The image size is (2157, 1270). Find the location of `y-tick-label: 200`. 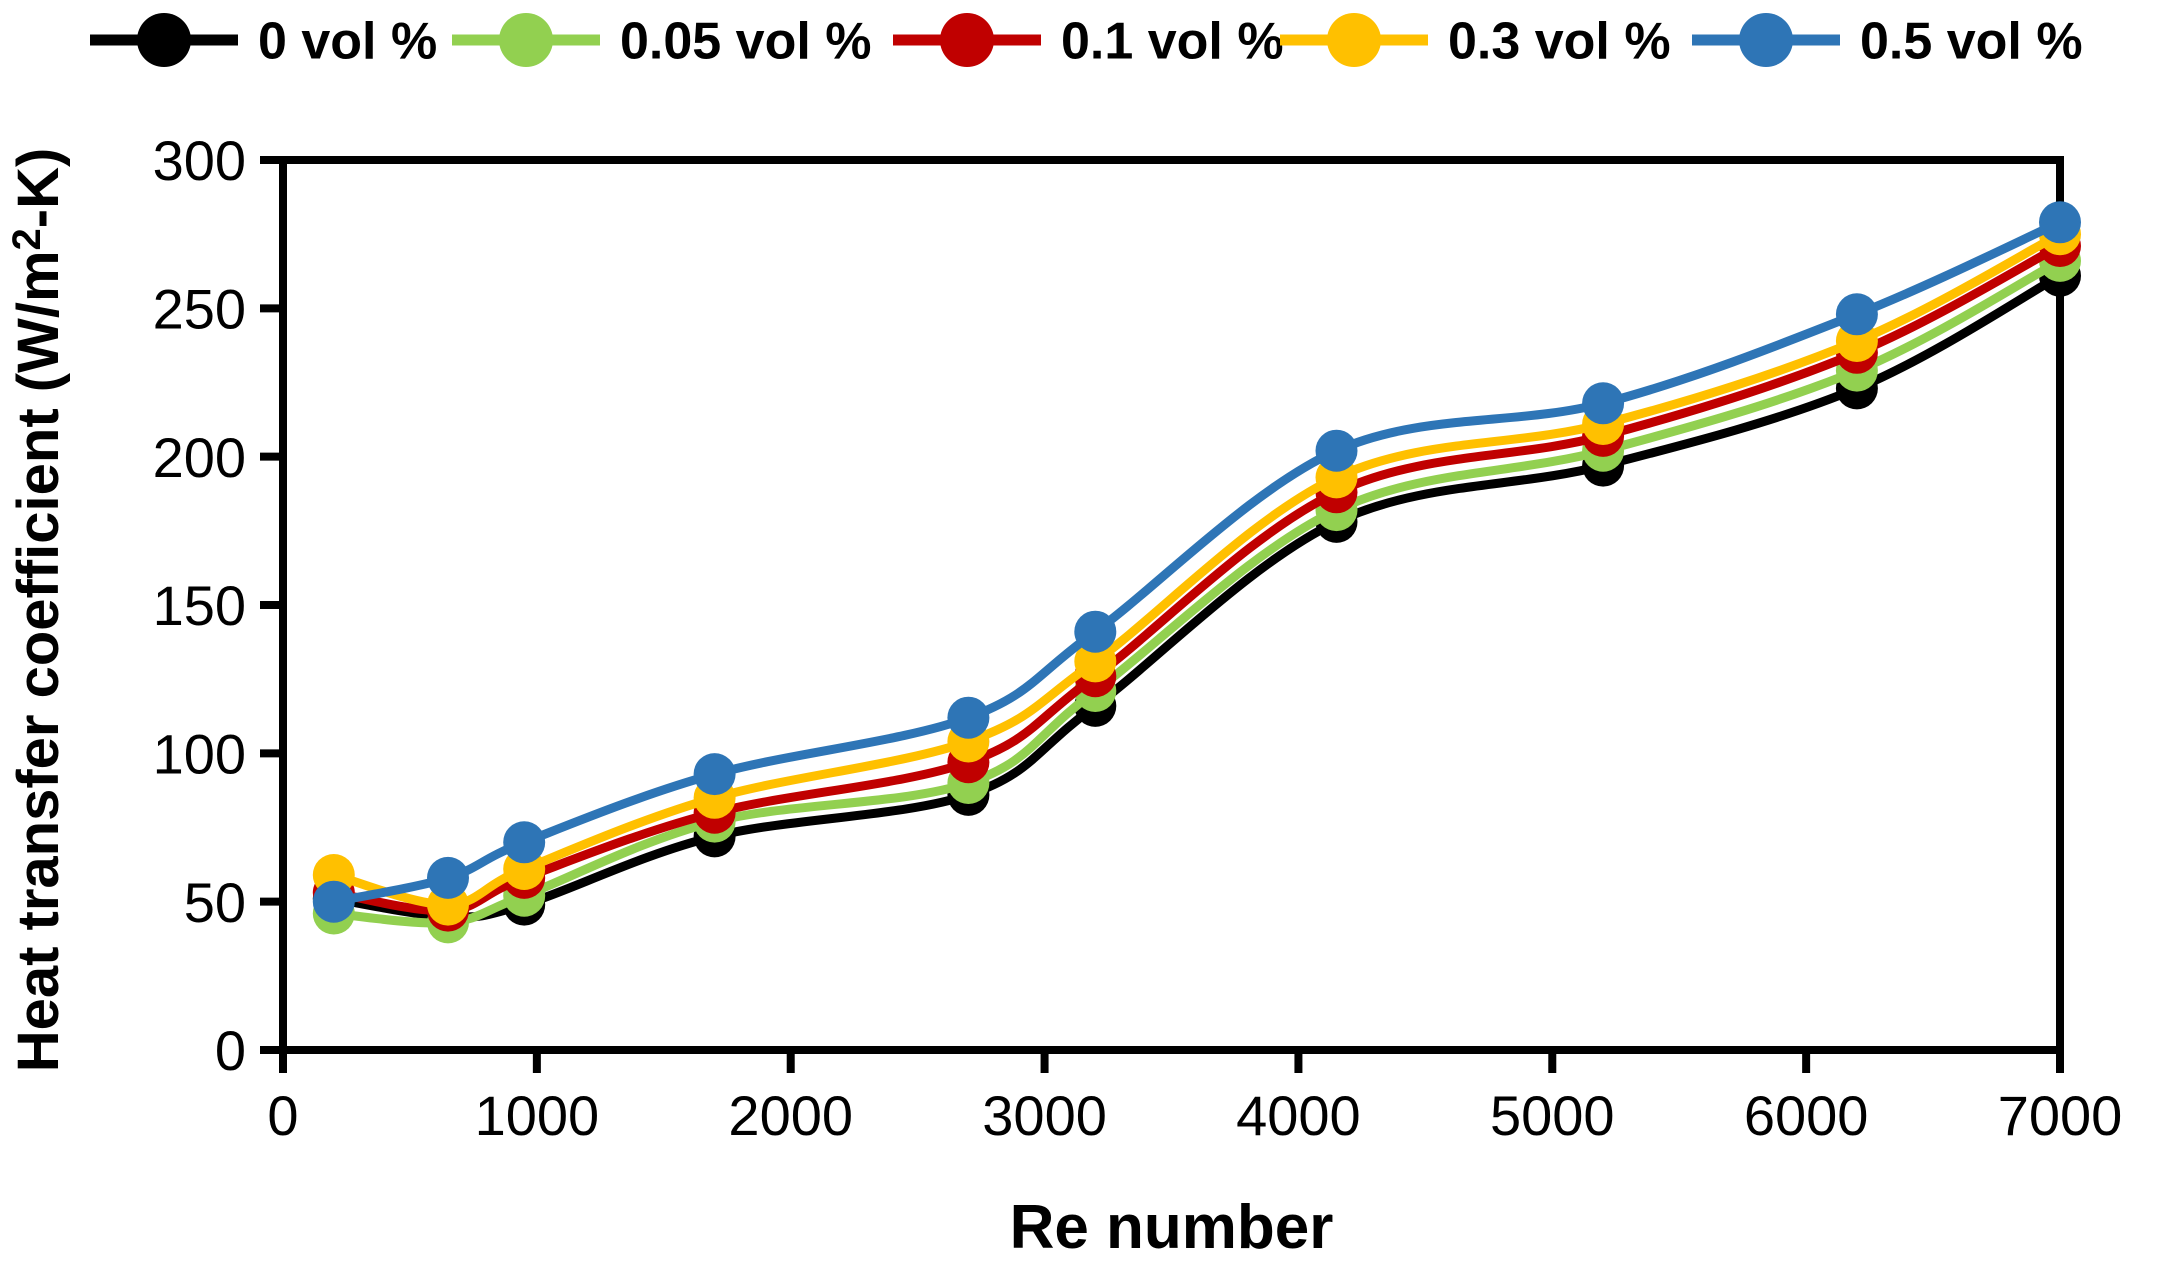

y-tick-label: 200 is located at coordinates (199, 457).